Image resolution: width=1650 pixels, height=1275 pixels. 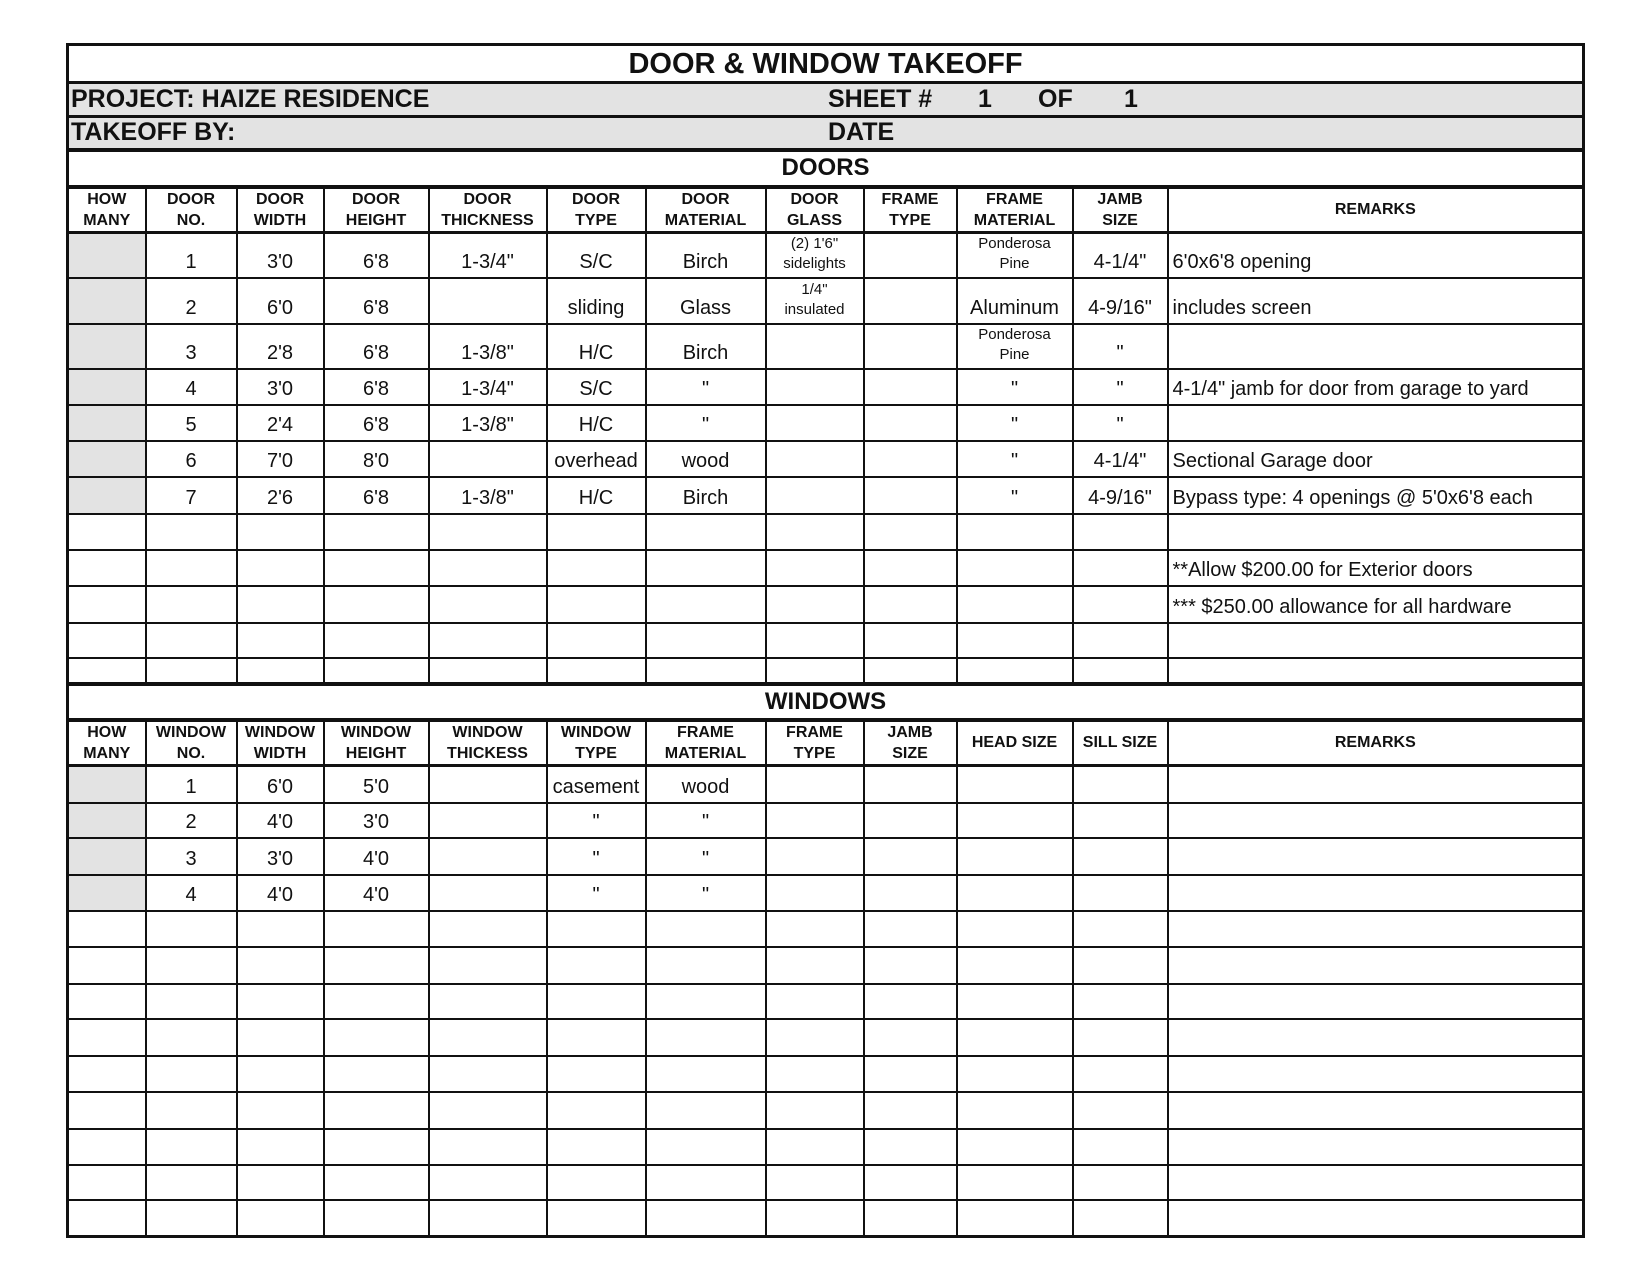 I want to click on cell: 4-1/4", so click(x=1120, y=255).